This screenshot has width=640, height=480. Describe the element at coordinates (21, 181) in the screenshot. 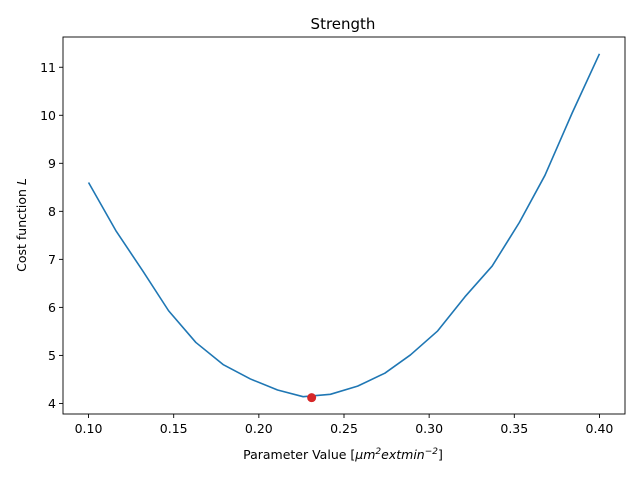

I see `y-axis-label-var: L` at that location.